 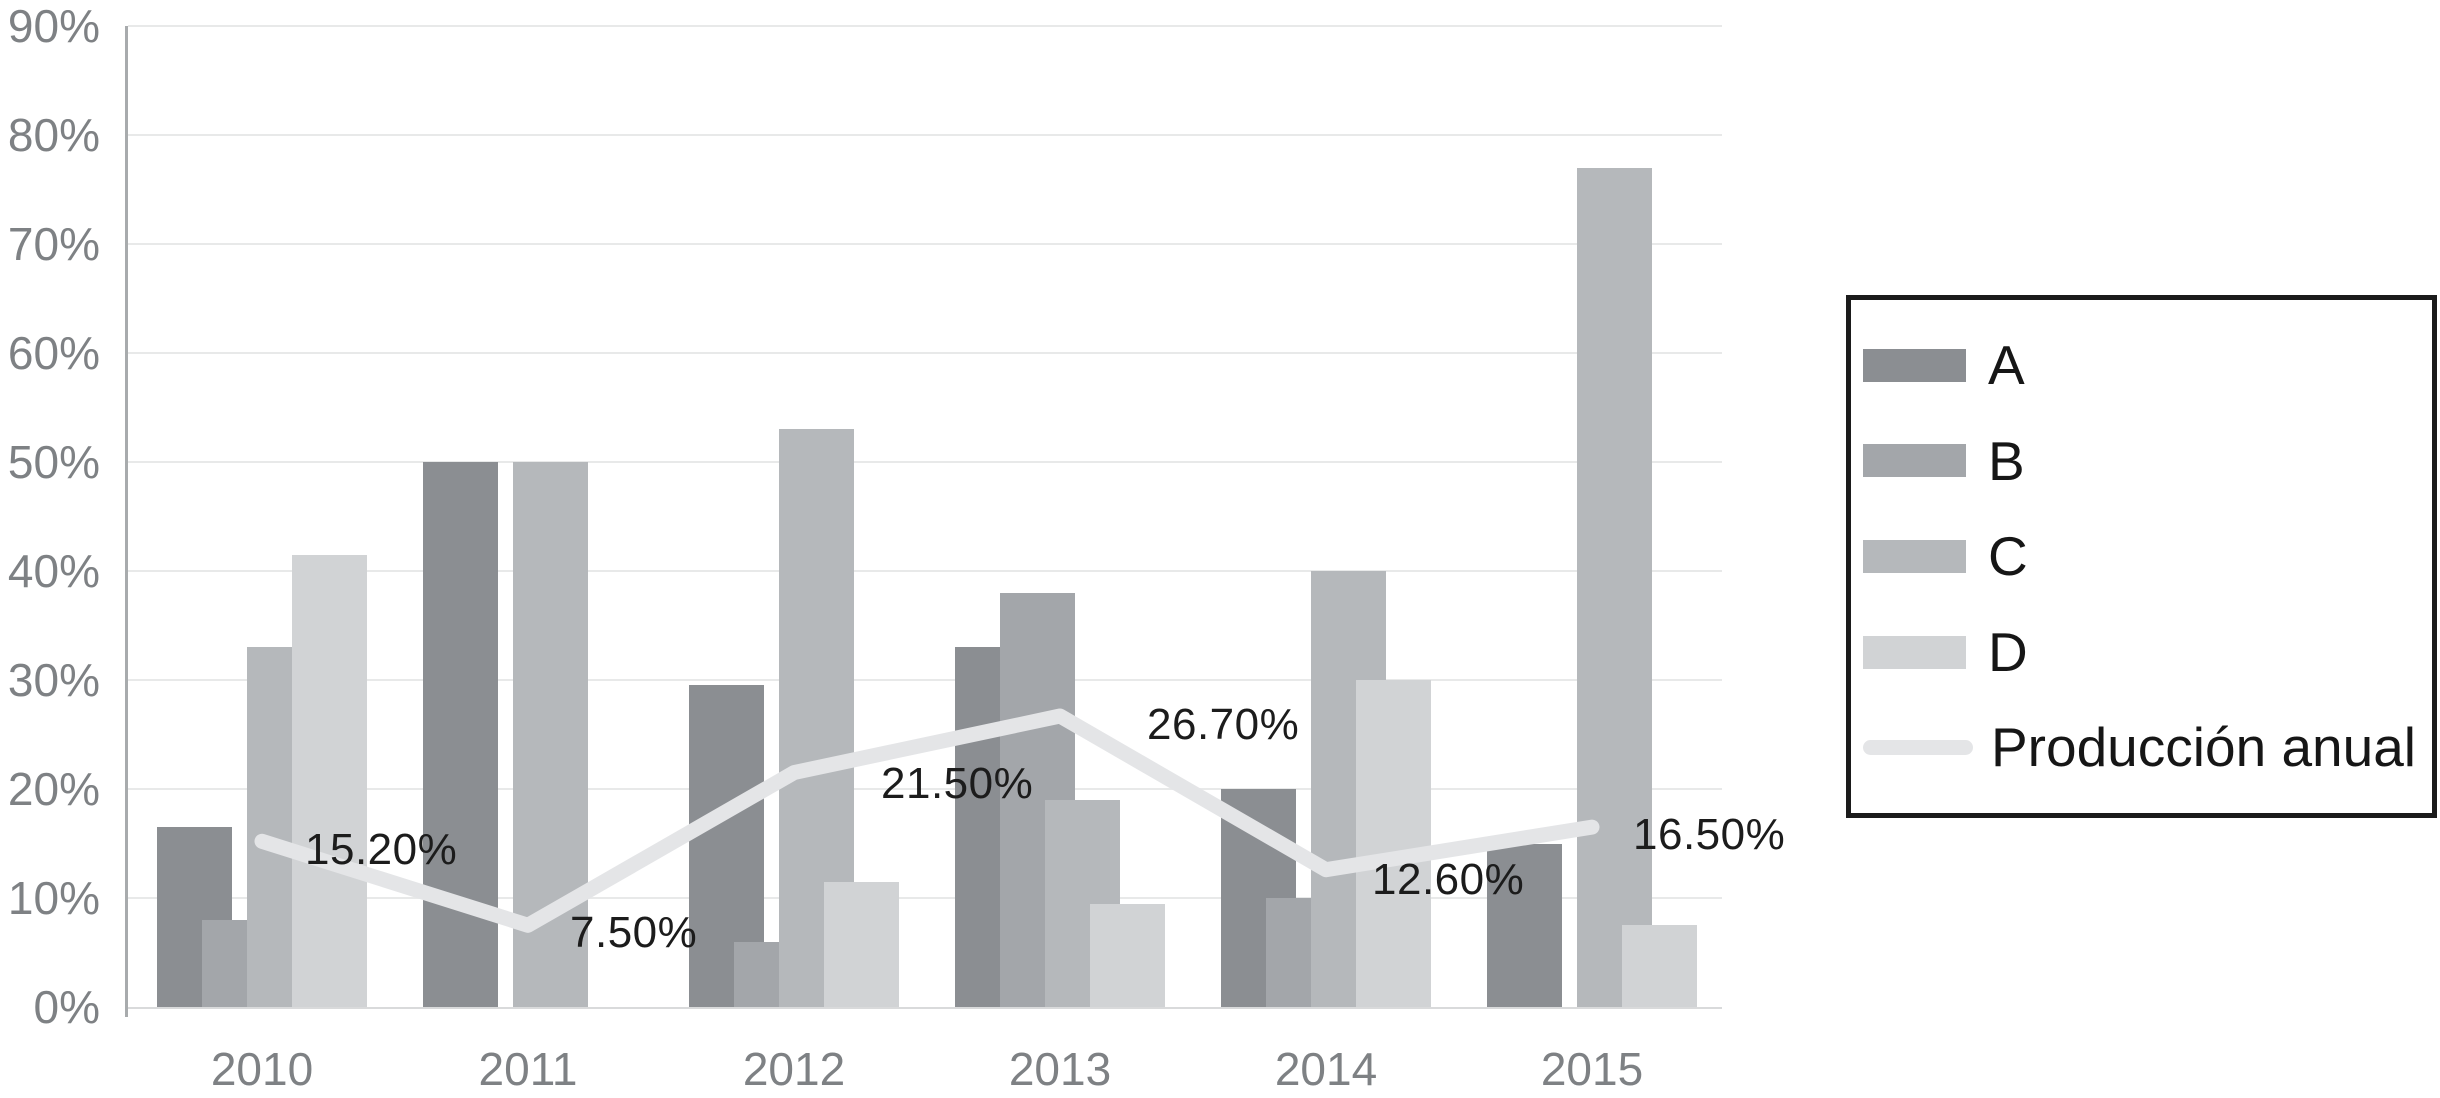 I want to click on y-axis-label-90%: 90%, so click(x=53, y=26).